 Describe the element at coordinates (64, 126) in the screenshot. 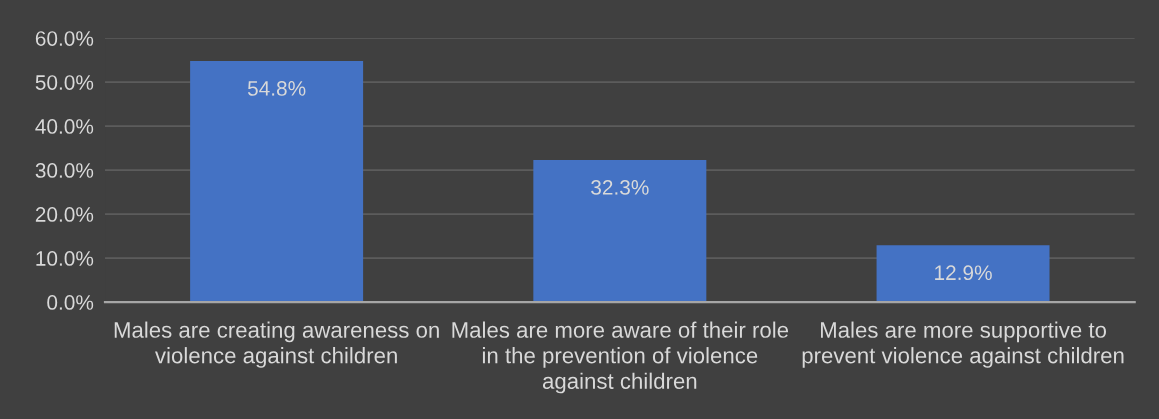

I see `y-tick-label: 40.0%` at that location.